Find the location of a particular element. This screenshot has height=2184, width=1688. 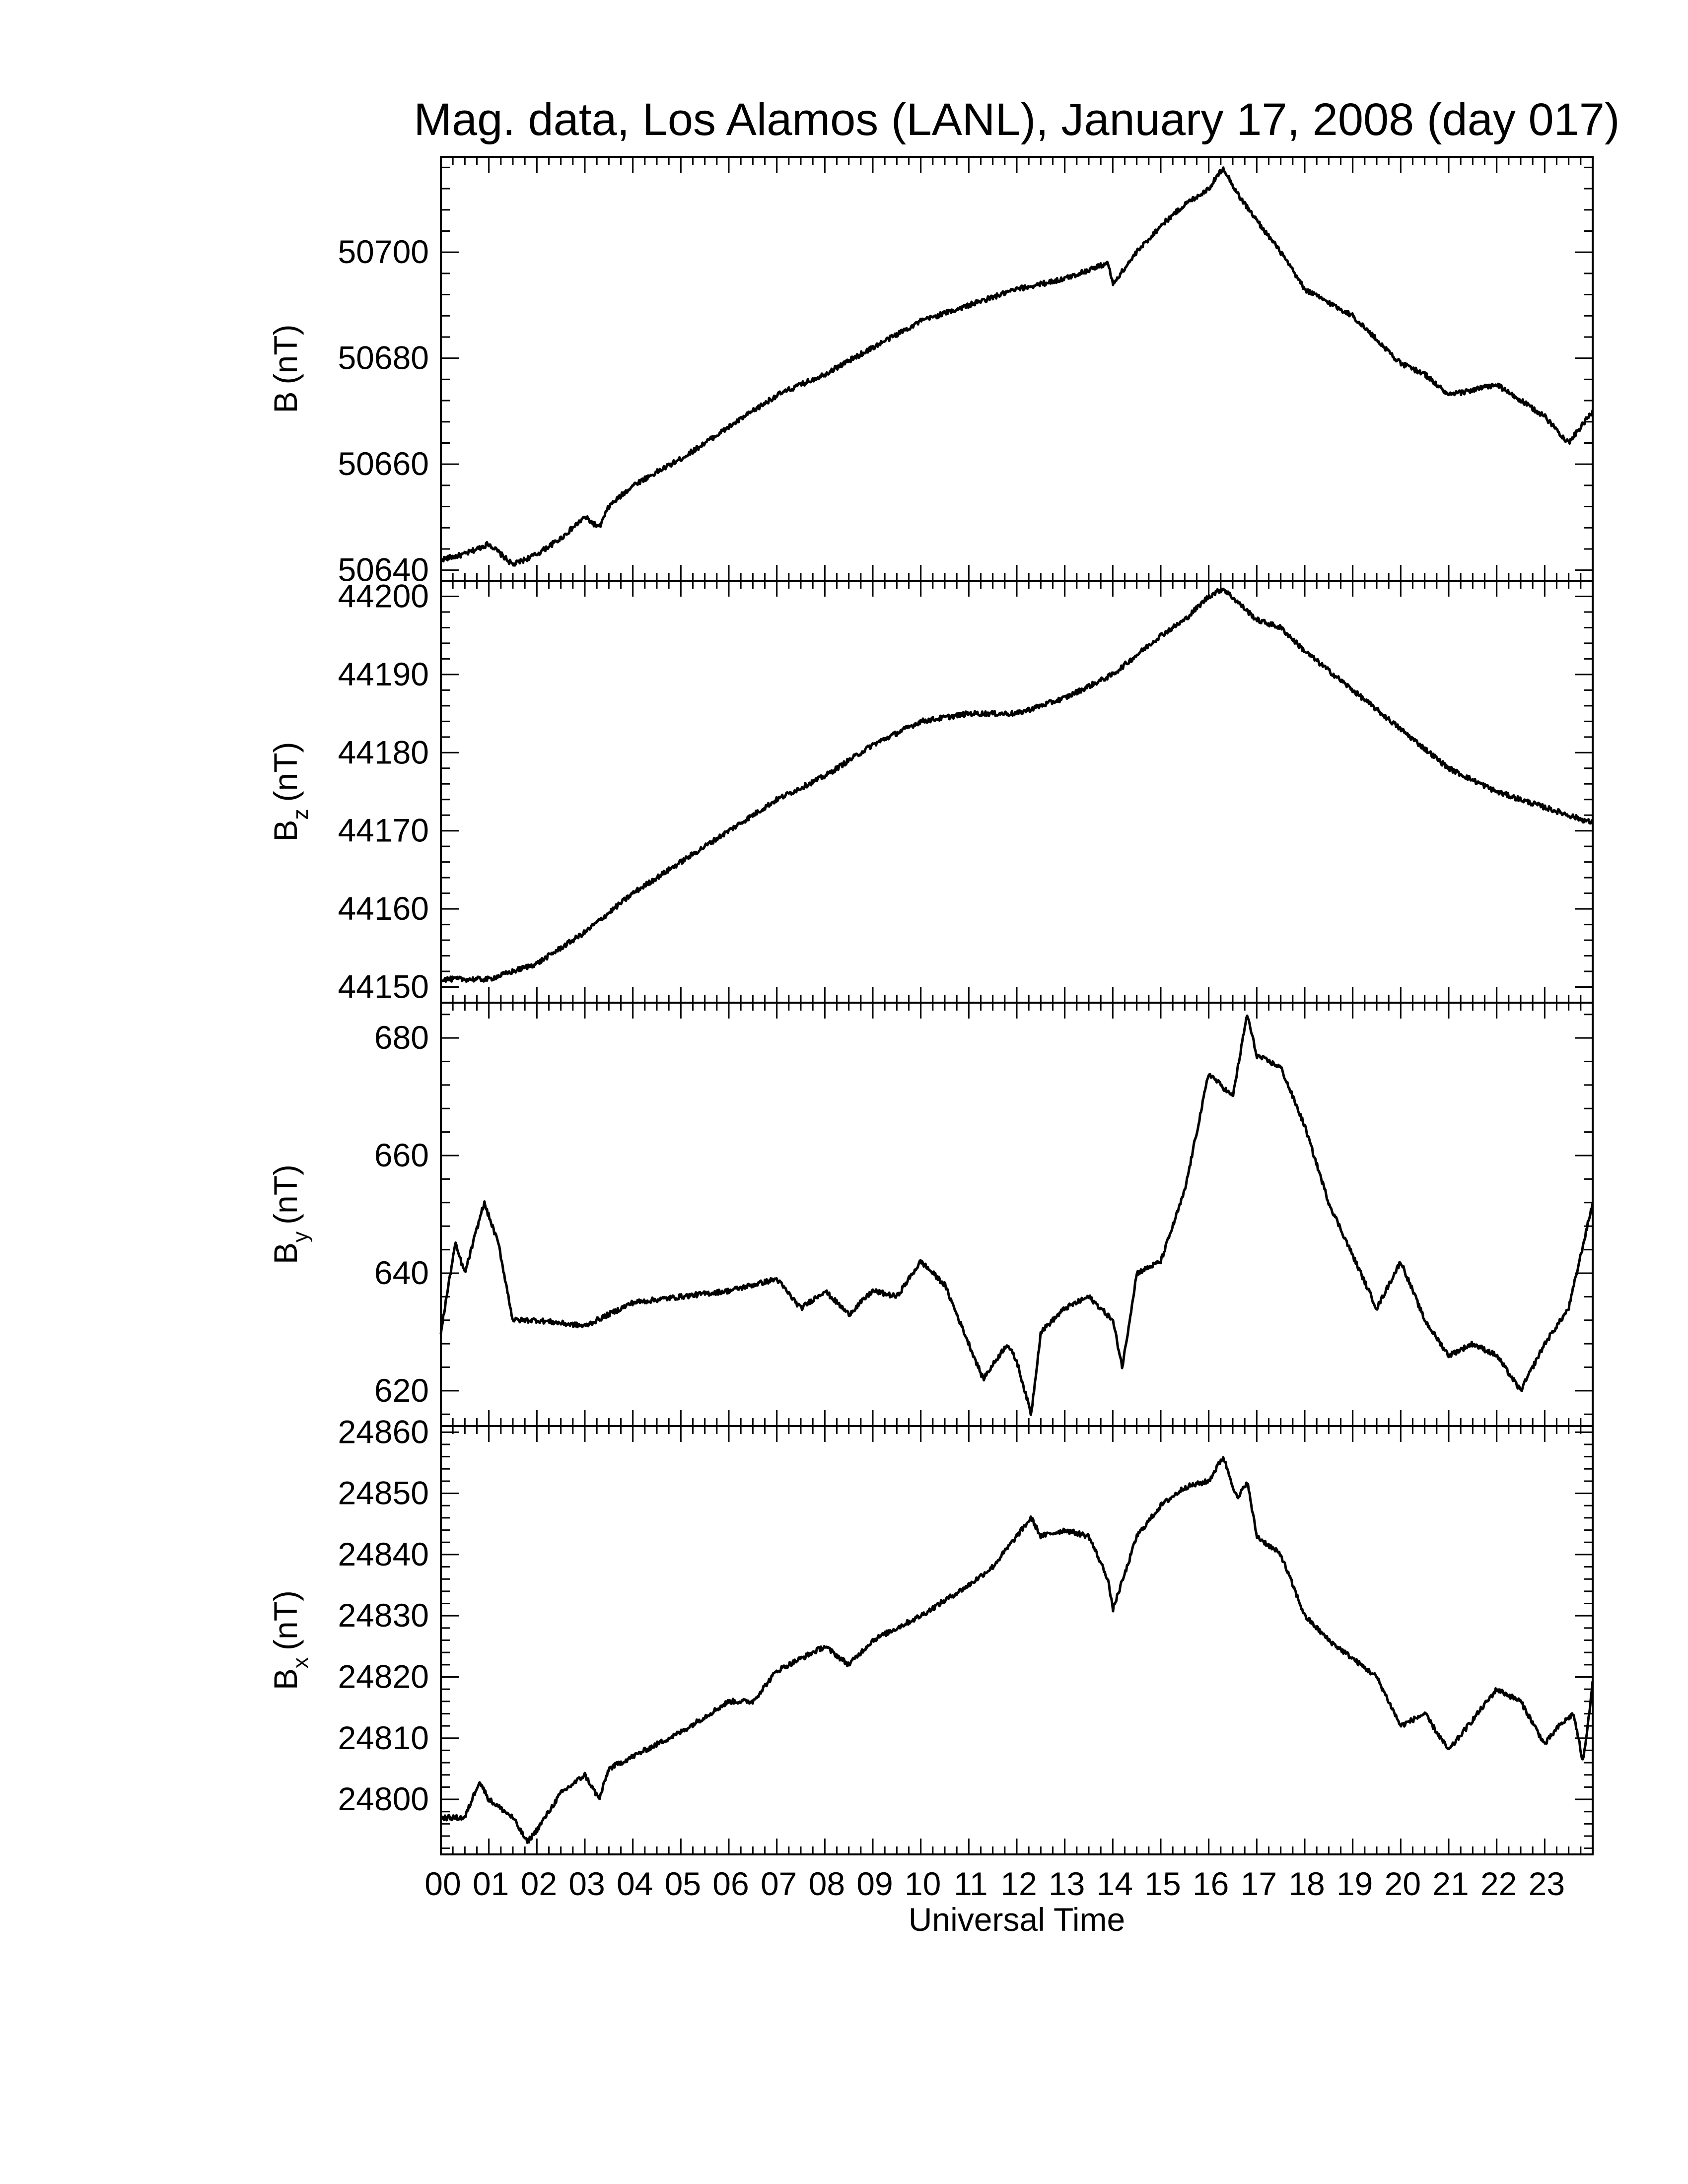

y-axis-label: Bx (nT) is located at coordinates (290, 1640).